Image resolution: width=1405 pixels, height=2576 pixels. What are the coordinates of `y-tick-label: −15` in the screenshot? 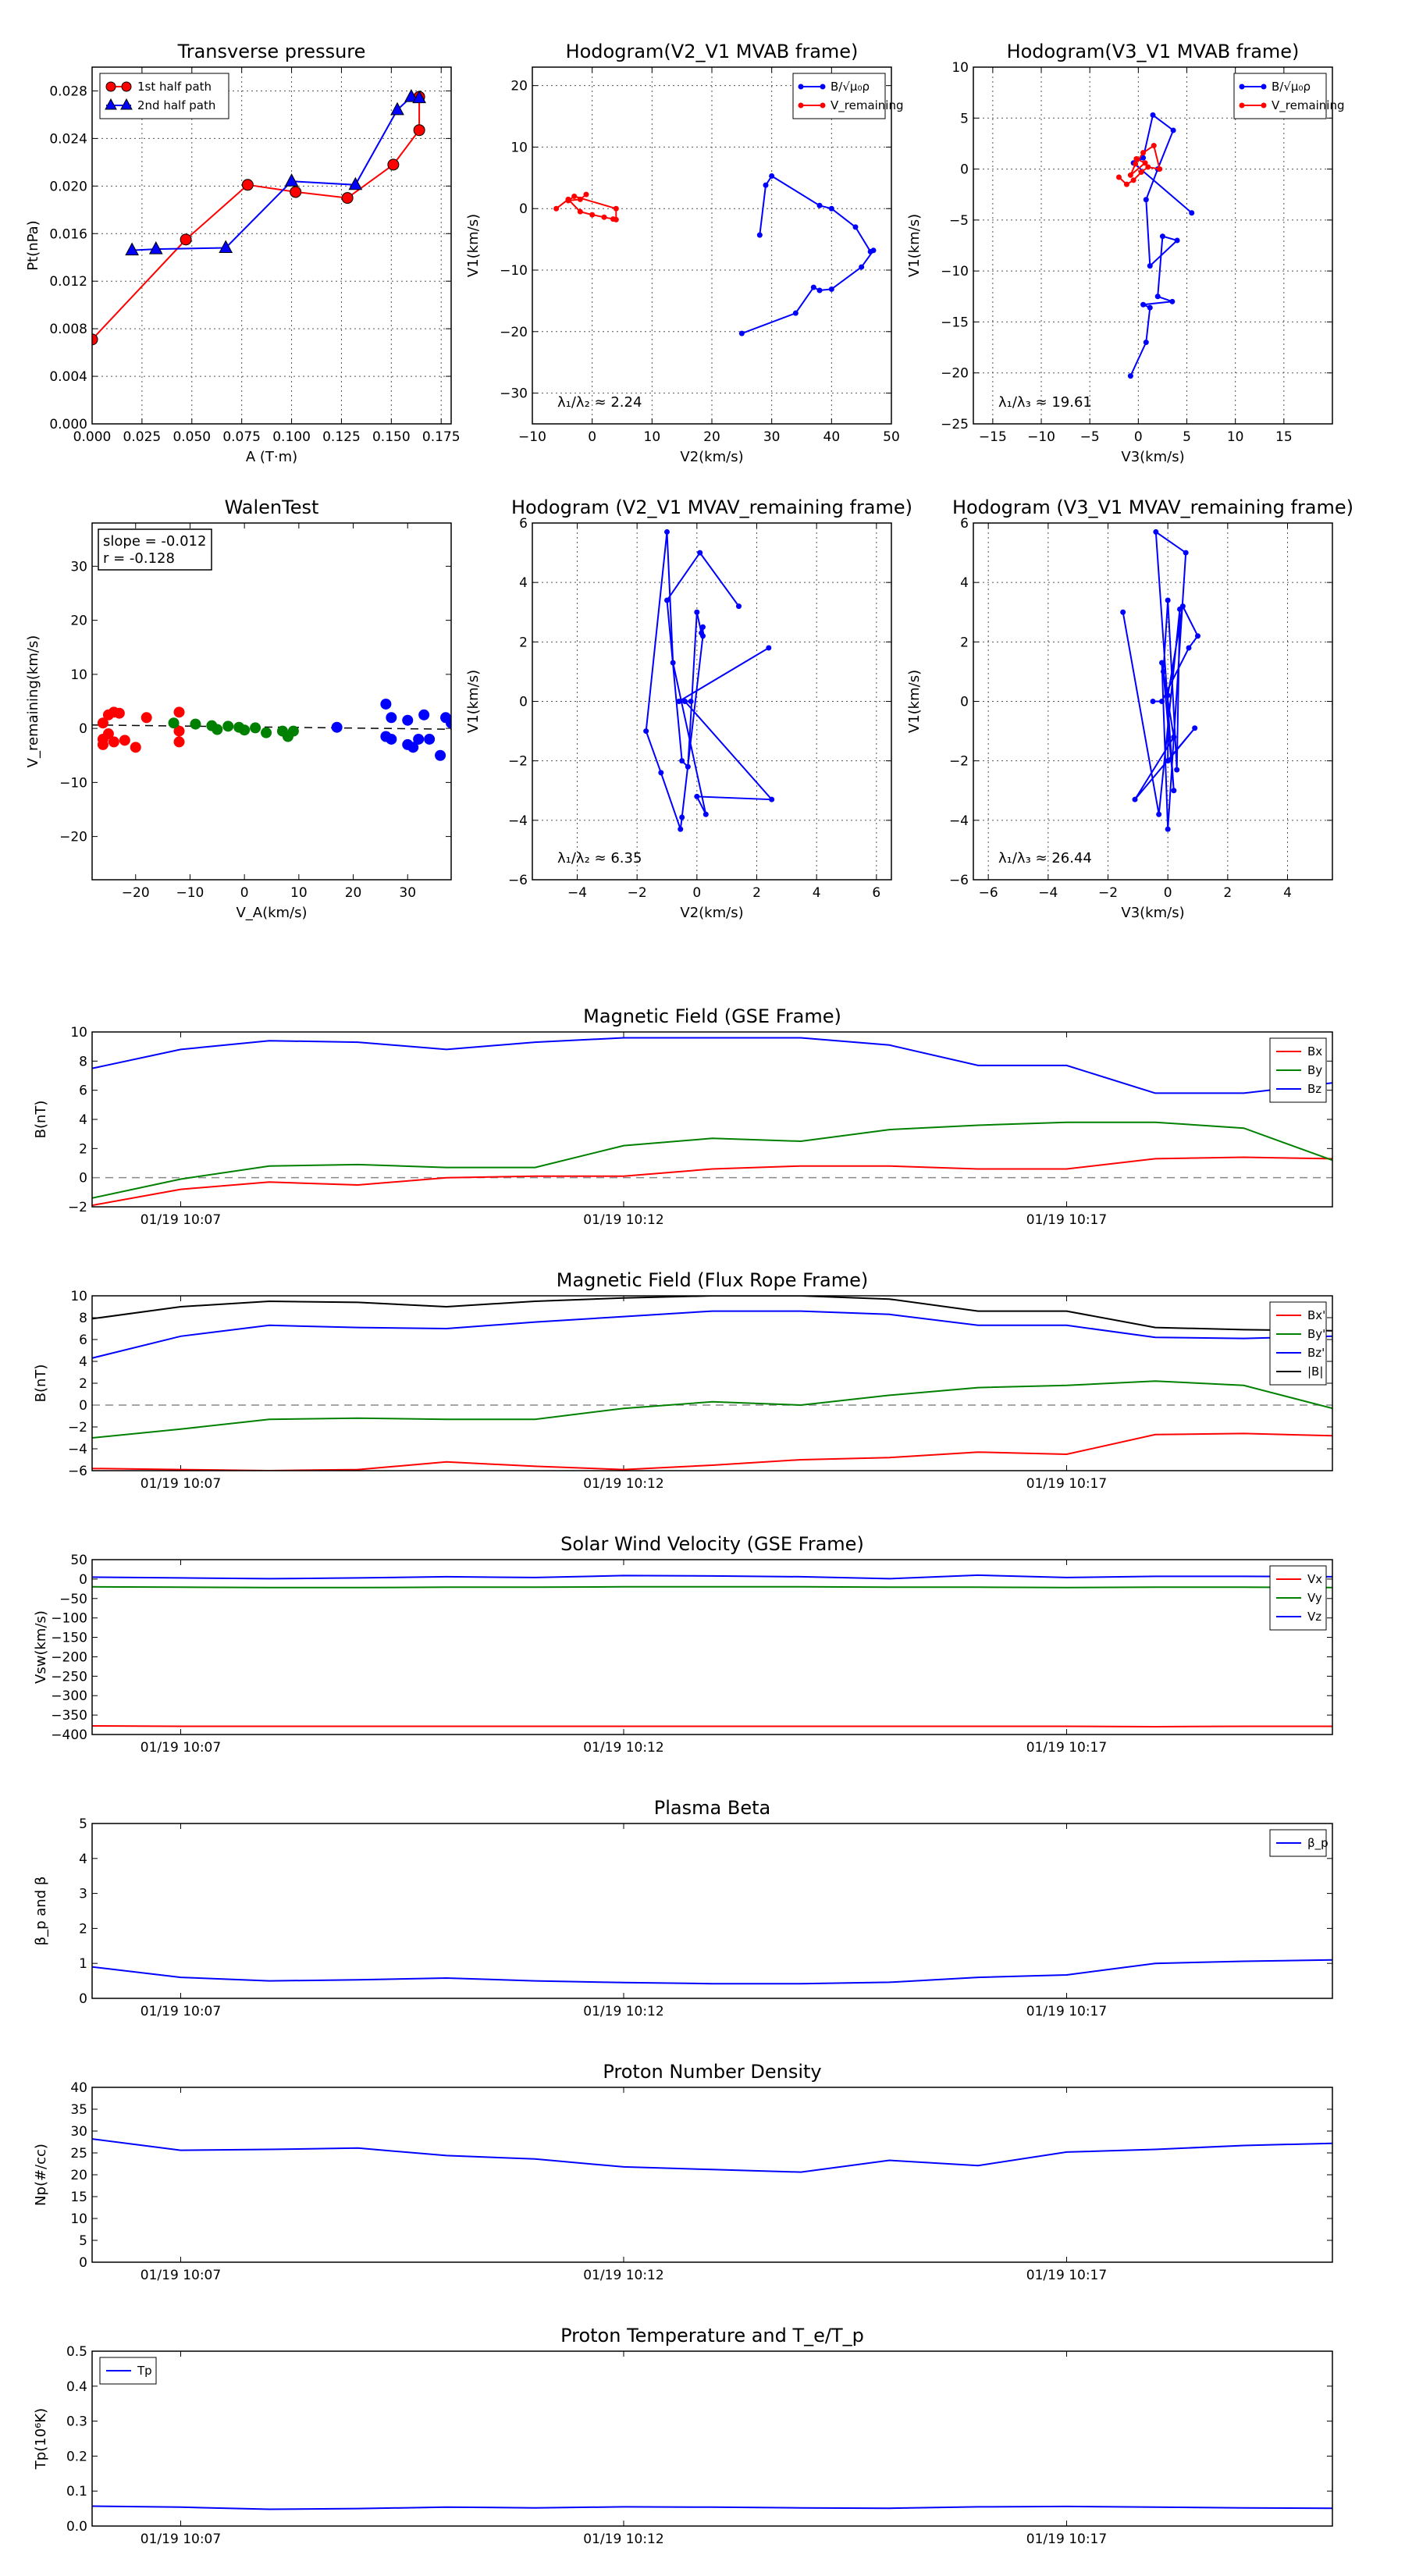 It's located at (955, 322).